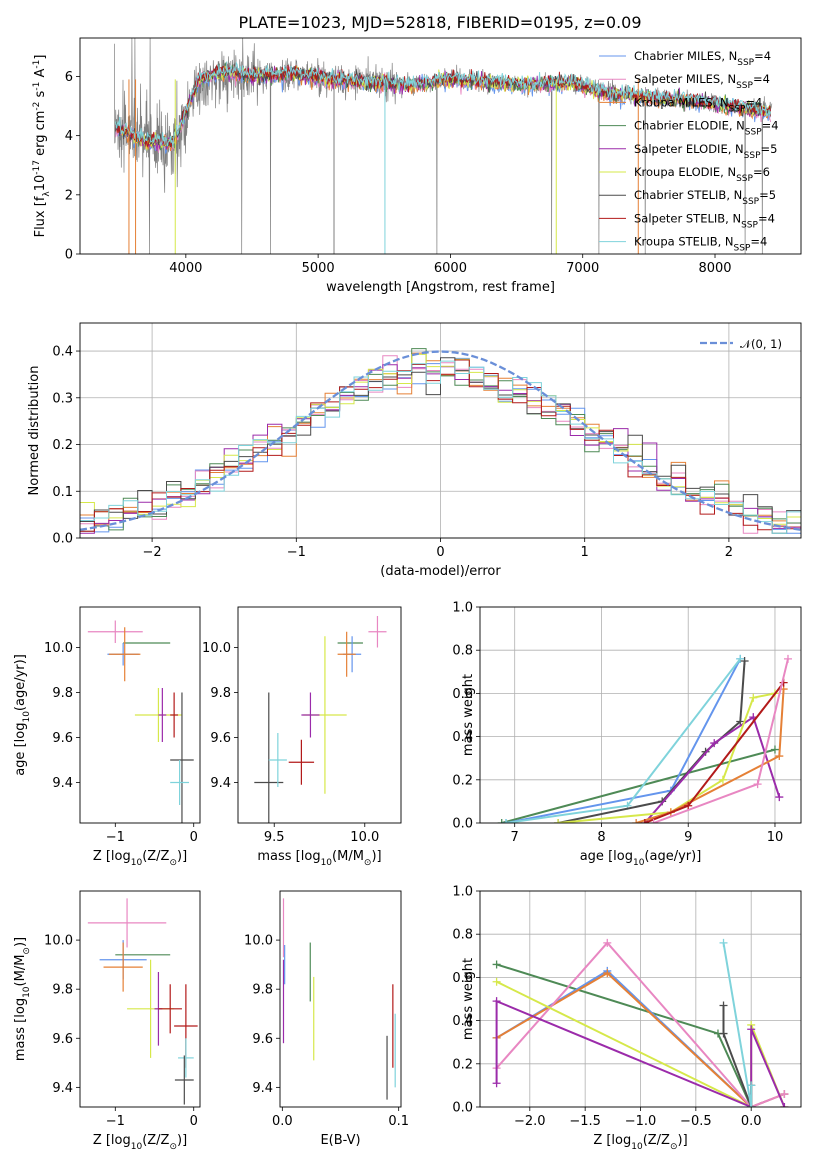  I want to click on y-tick-label: 6, so click(69, 77).